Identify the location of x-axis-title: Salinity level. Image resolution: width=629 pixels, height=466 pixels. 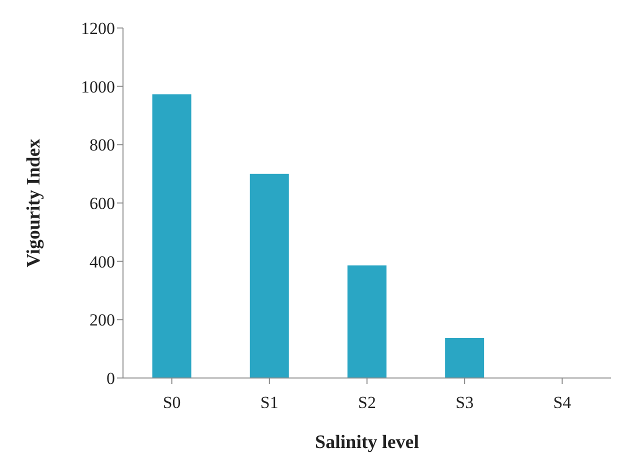
(367, 442).